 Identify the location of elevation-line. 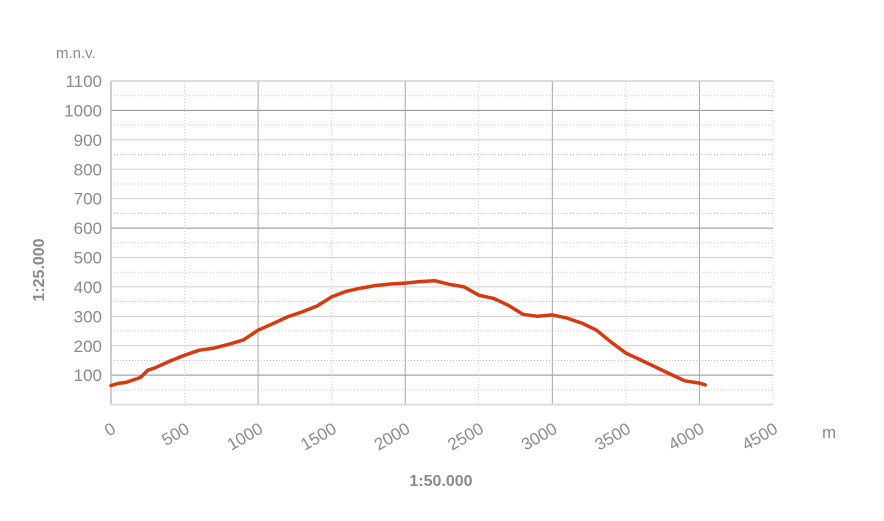
(408, 333).